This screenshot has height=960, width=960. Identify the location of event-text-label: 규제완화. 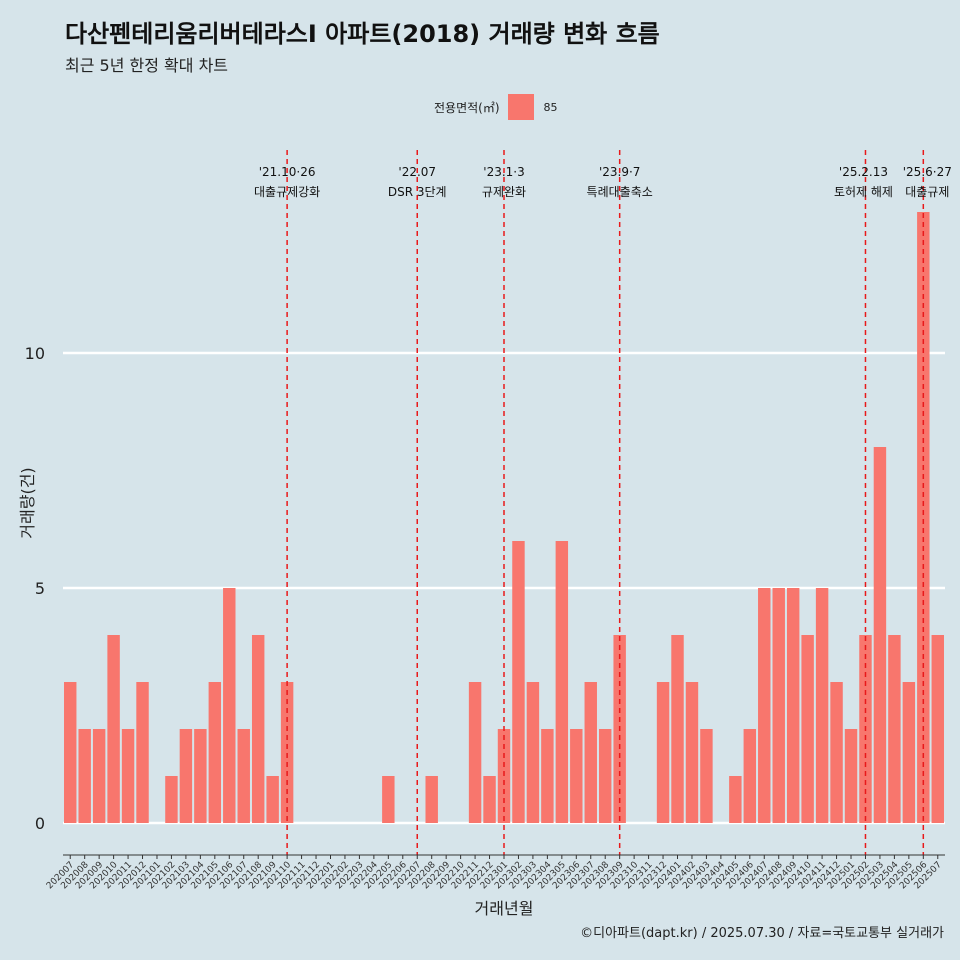
(504, 192).